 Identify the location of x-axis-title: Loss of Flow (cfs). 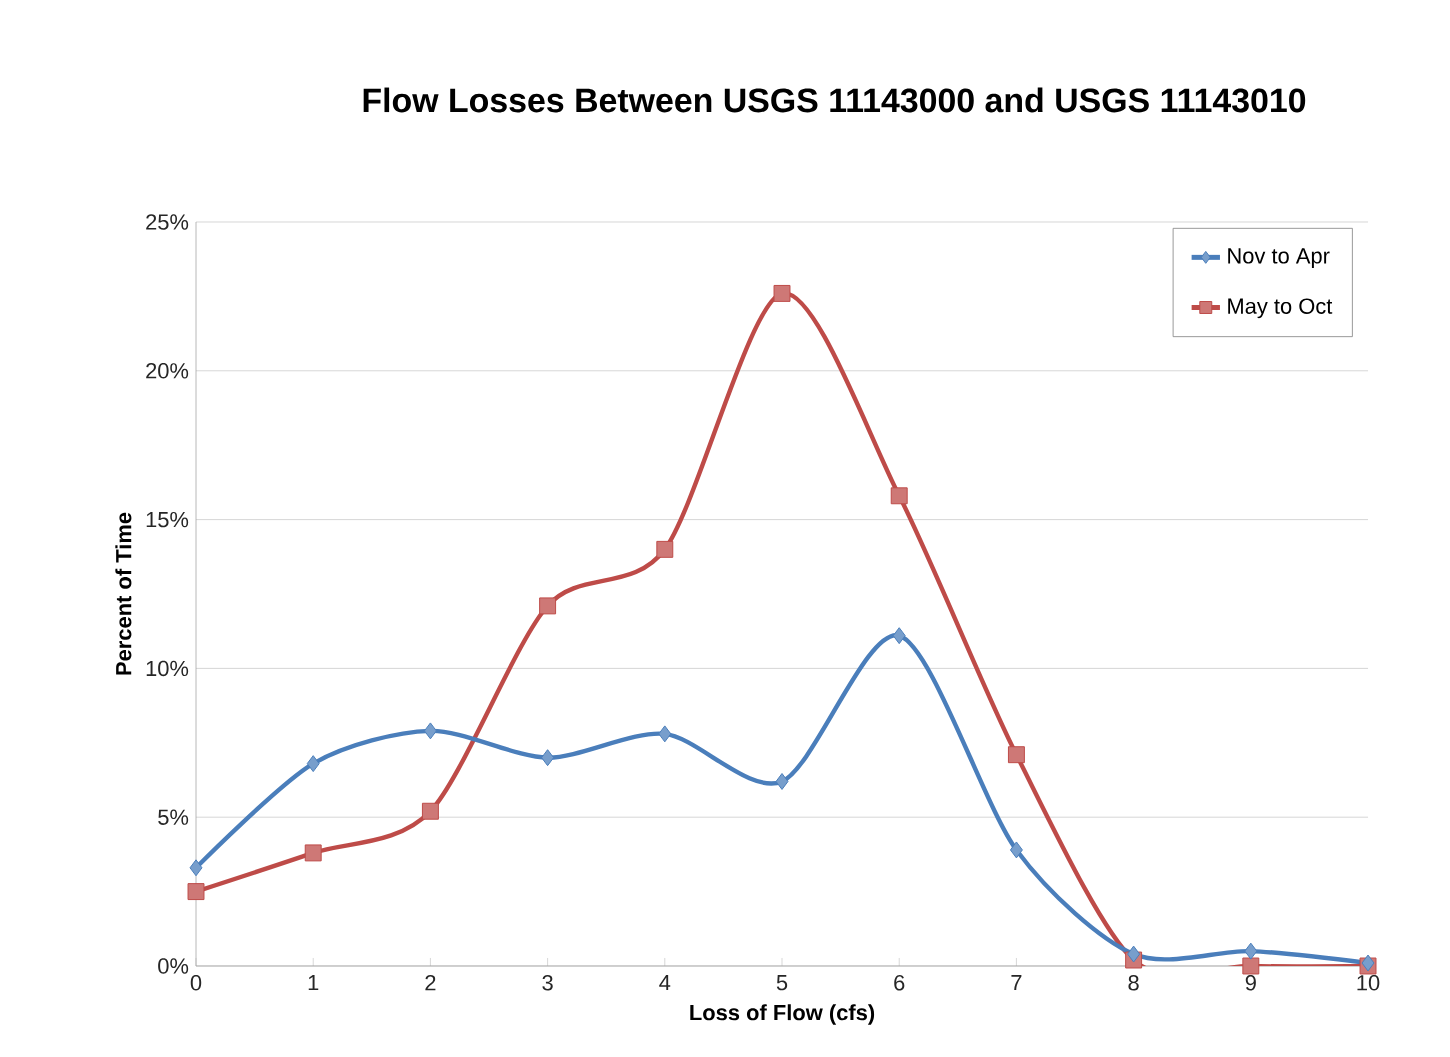
(782, 1014).